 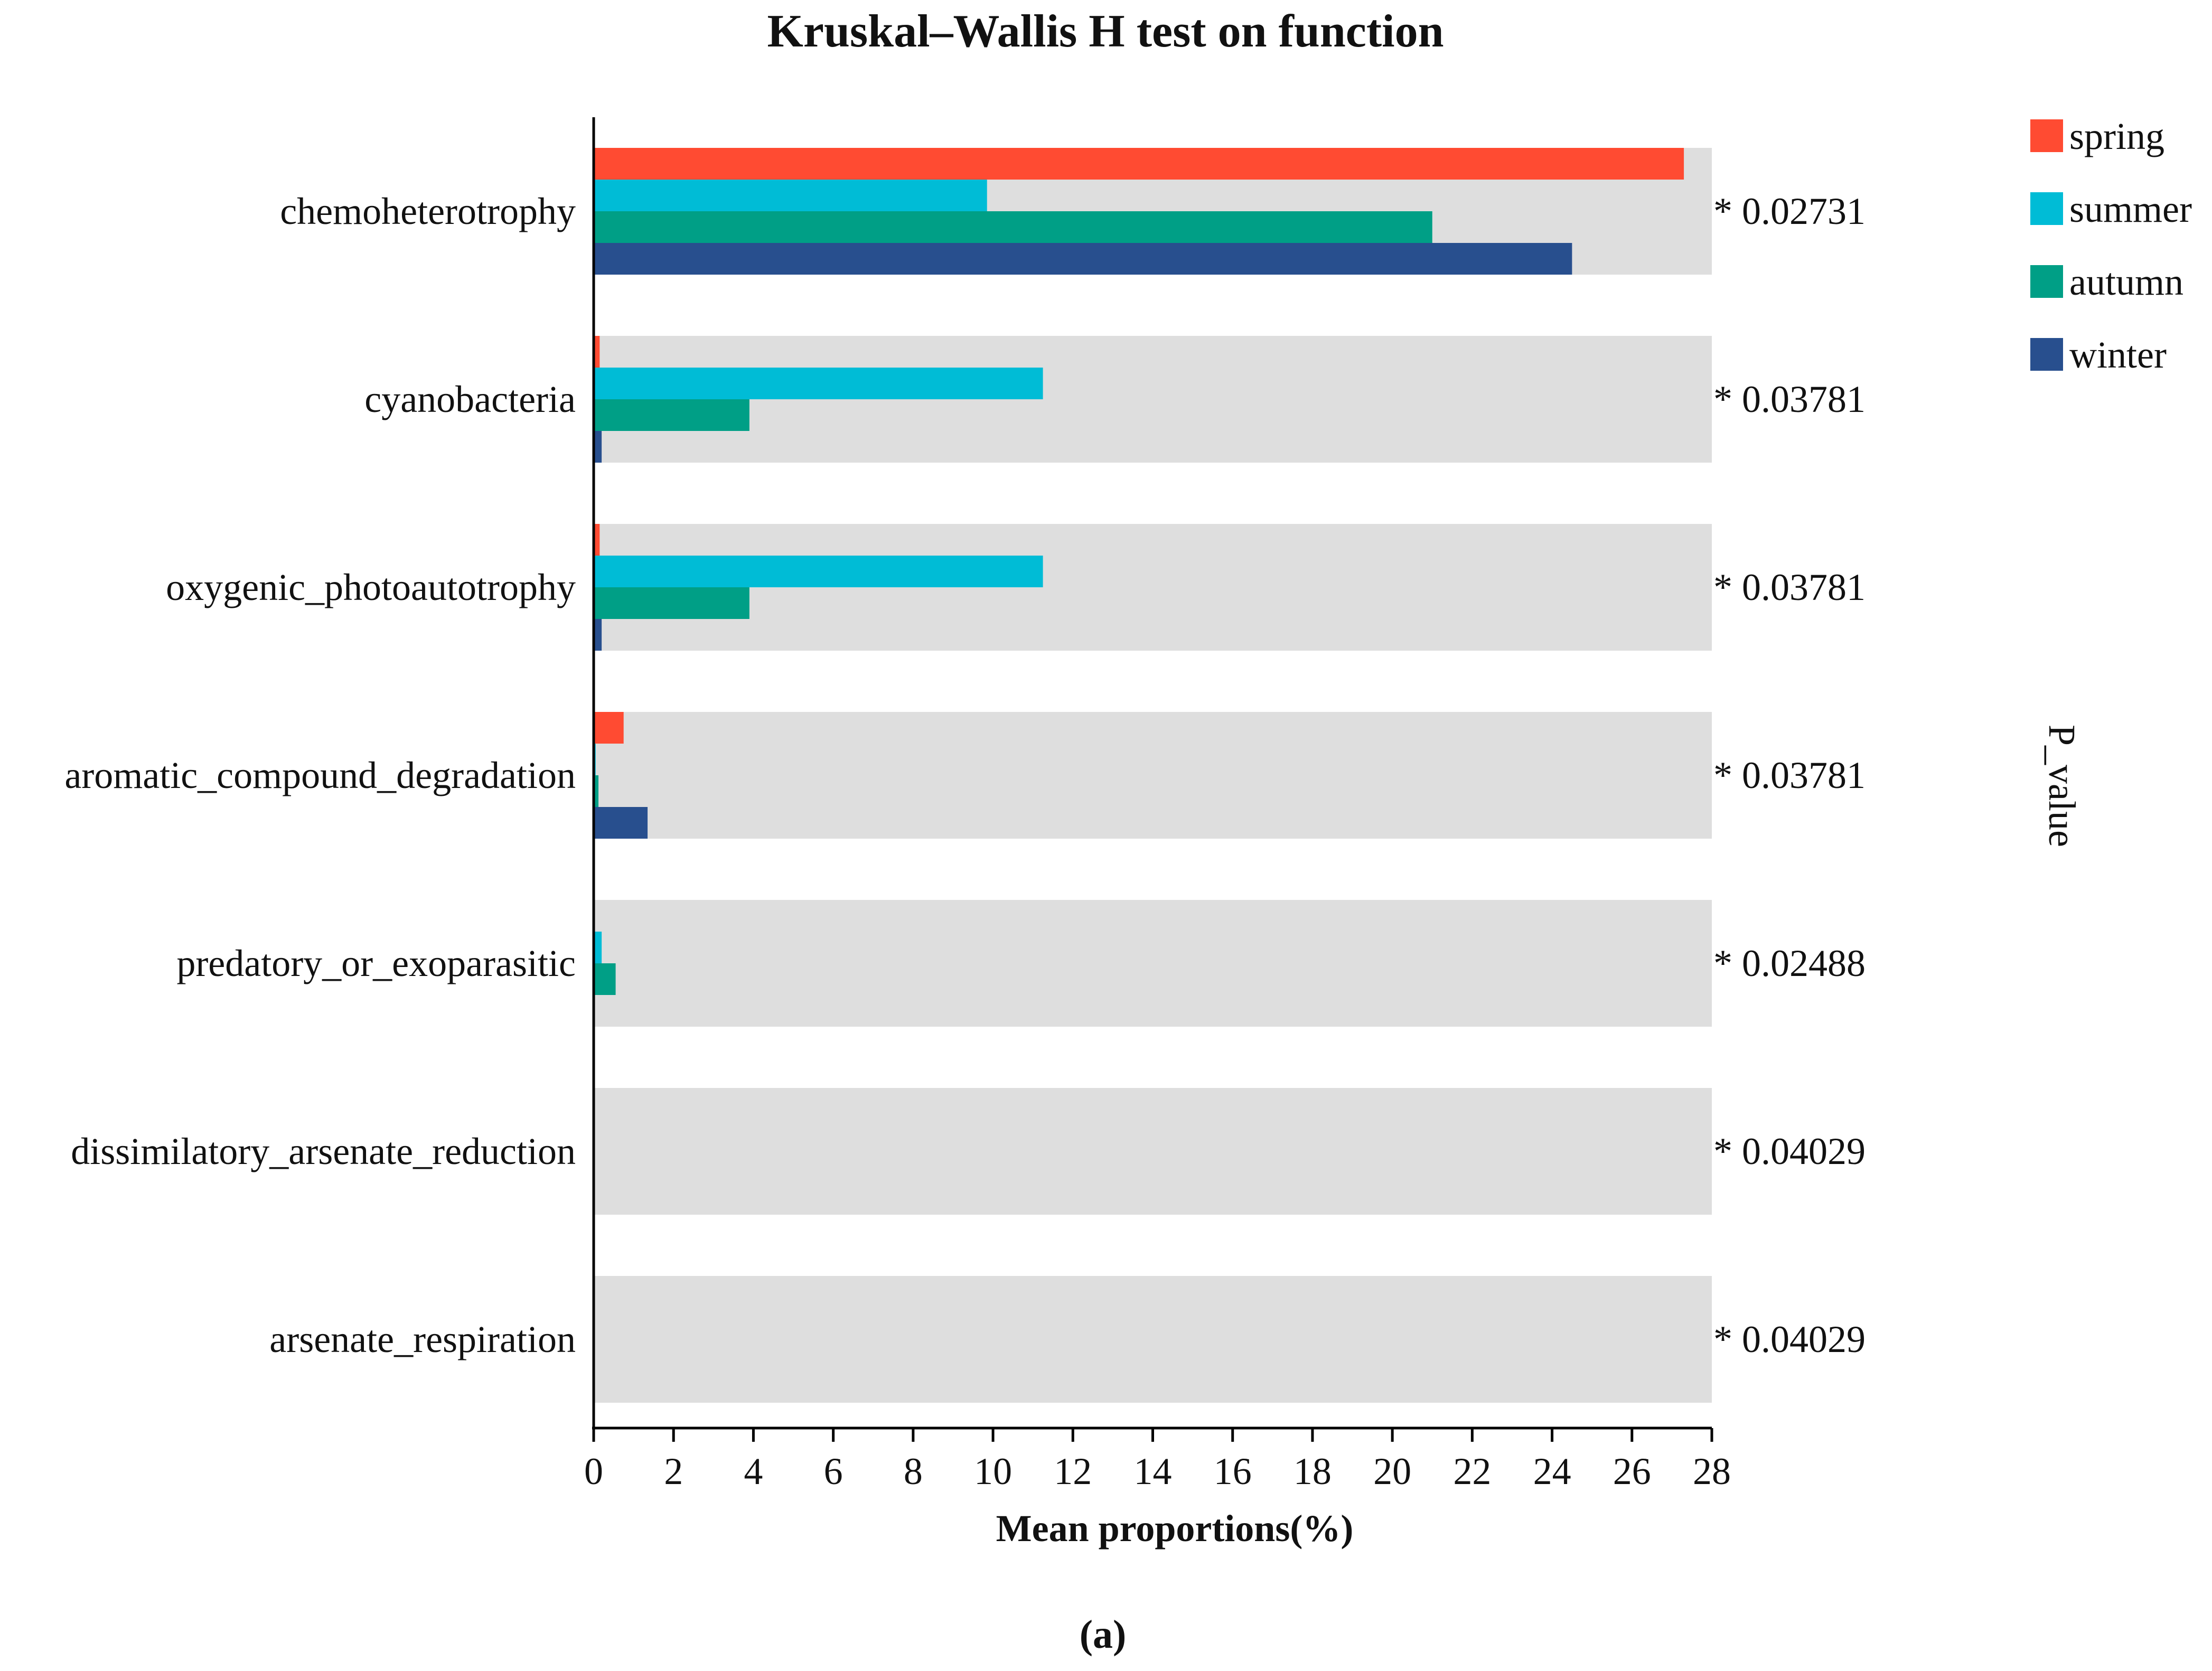 What do you see at coordinates (2046, 208) in the screenshot?
I see `legend-swatch-summer` at bounding box center [2046, 208].